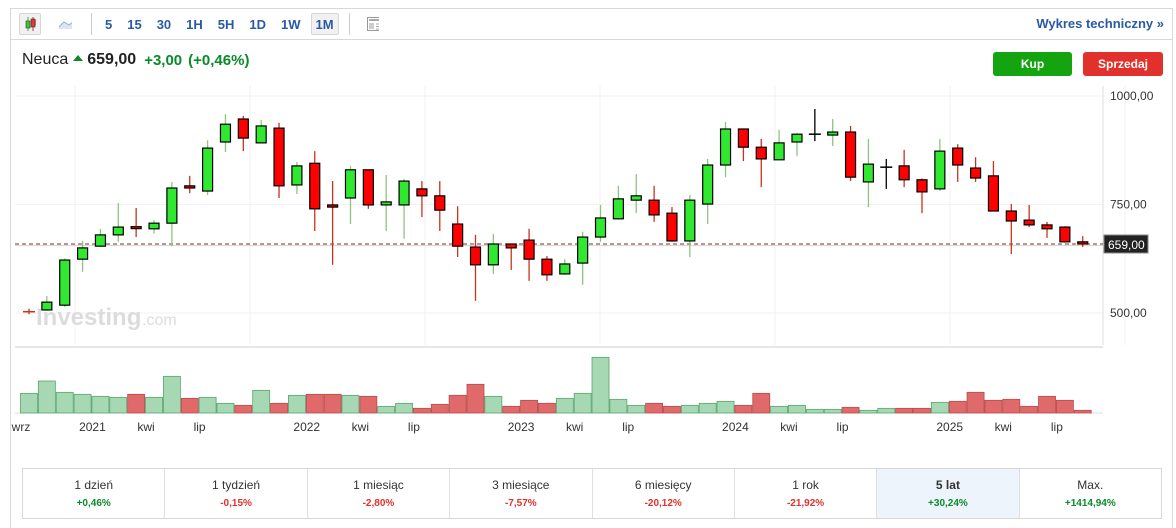 The image size is (1176, 528). What do you see at coordinates (349, 24) in the screenshot?
I see `divider` at bounding box center [349, 24].